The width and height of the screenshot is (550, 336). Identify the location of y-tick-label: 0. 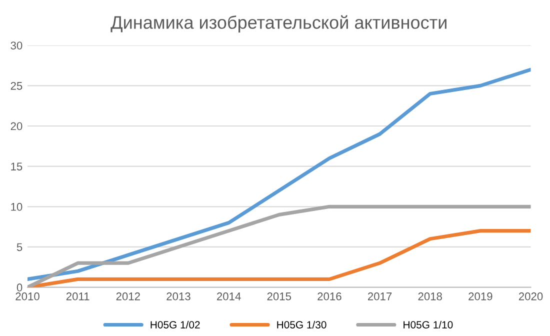
(19, 288).